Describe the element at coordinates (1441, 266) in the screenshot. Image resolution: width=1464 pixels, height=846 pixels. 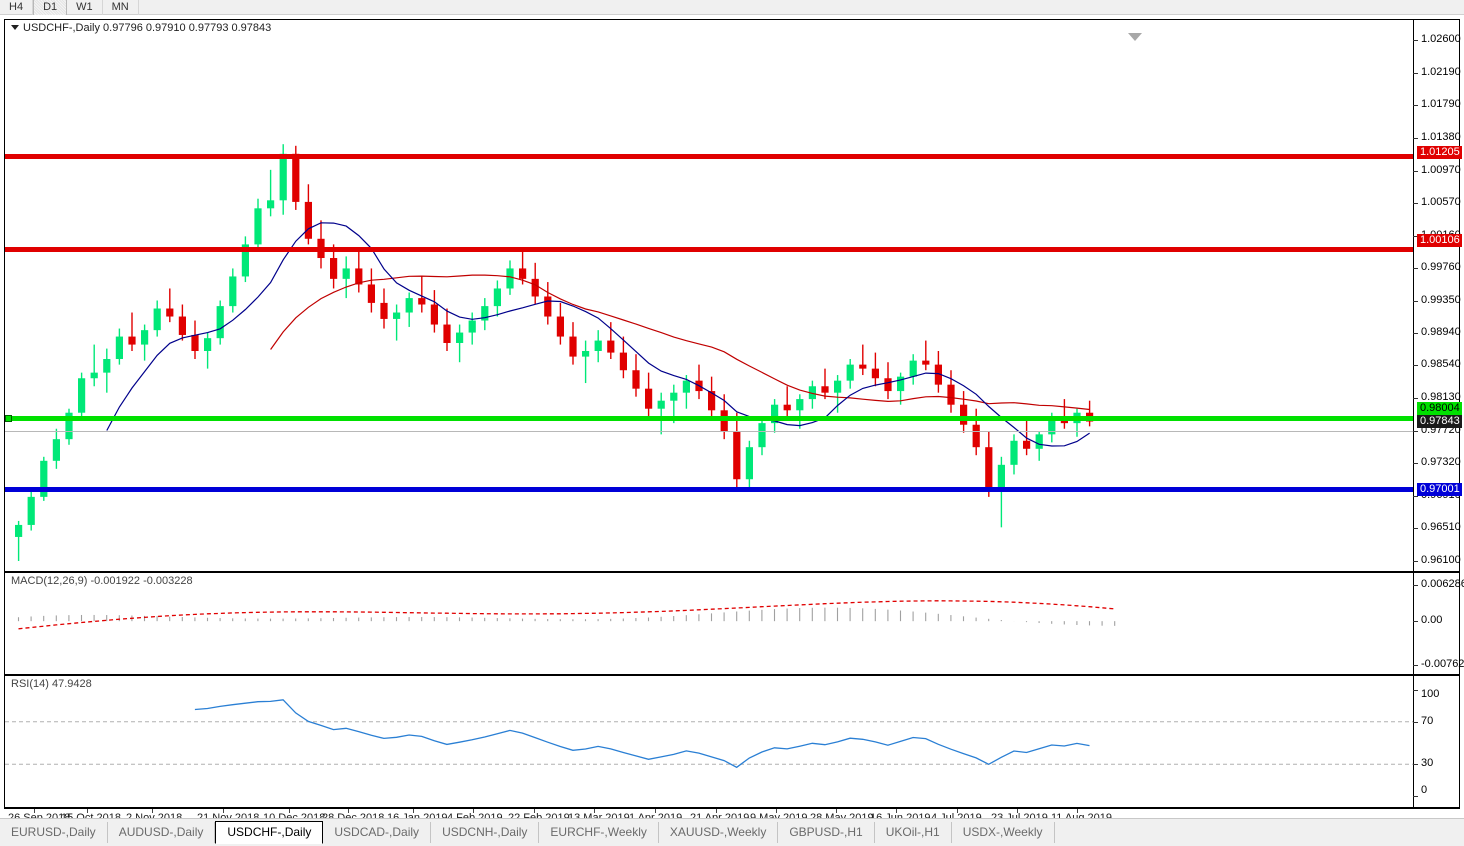
I see `price-scale-label: 0.99760` at that location.